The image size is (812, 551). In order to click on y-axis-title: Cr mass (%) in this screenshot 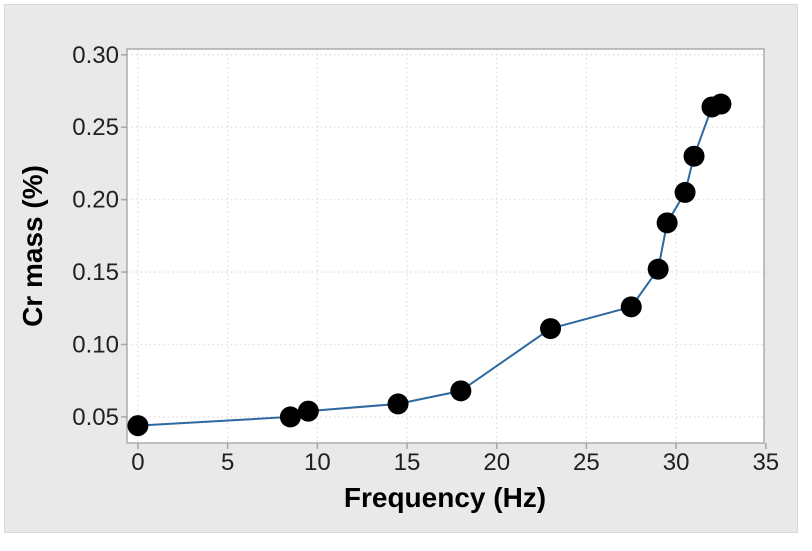, I will do `click(32, 246)`.